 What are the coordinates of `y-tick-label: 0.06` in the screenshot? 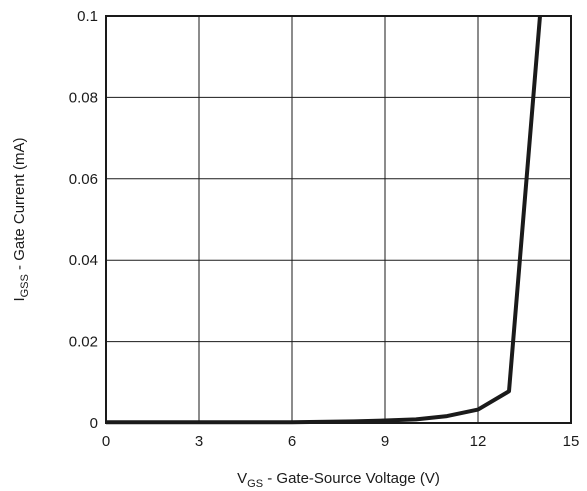 It's located at (83, 179).